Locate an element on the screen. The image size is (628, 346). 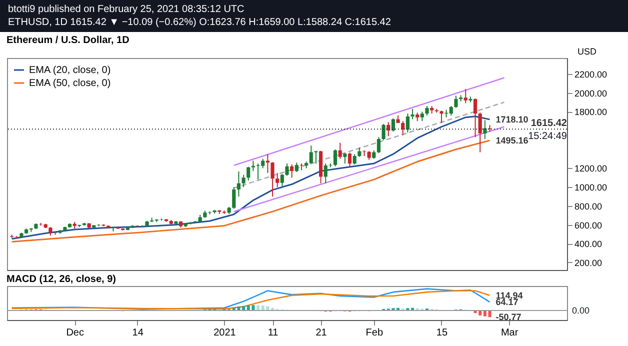
annotation: 1718.10 is located at coordinates (512, 119).